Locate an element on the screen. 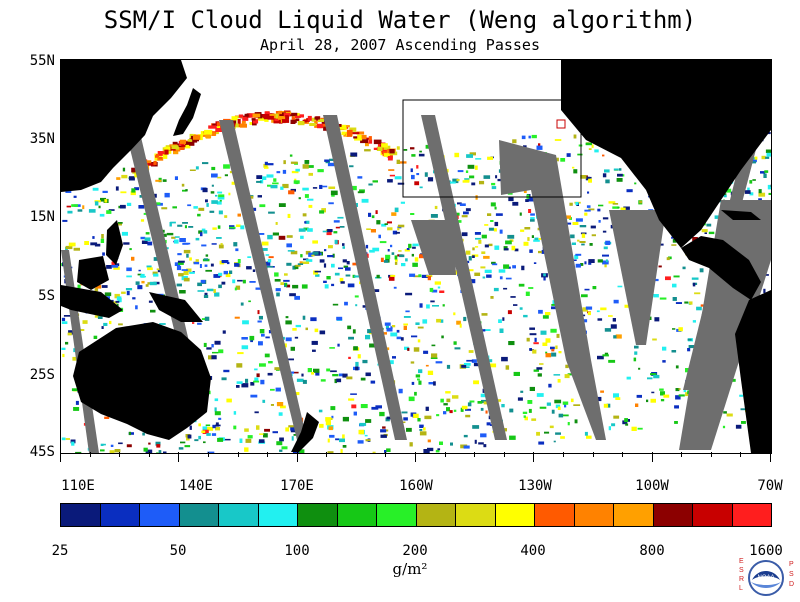  colorbar-label-200: 200 is located at coordinates (415, 551).